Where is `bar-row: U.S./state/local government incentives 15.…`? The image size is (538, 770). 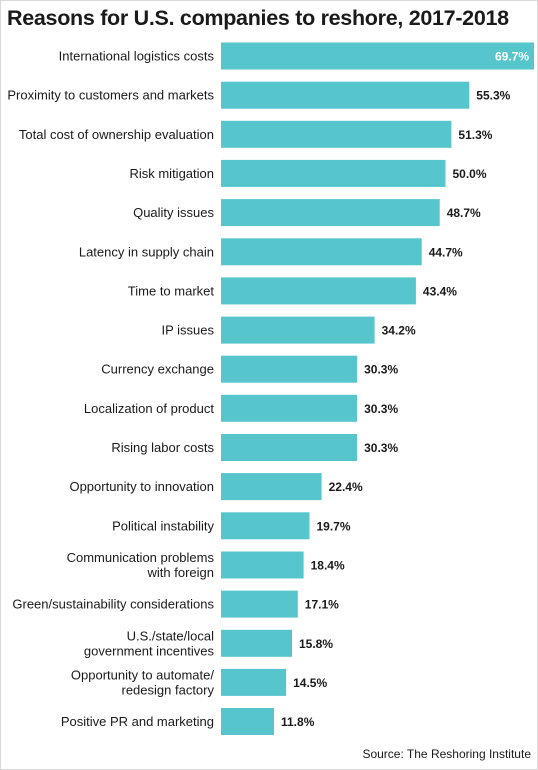 bar-row: U.S./state/local government incentives 15.… is located at coordinates (208, 643).